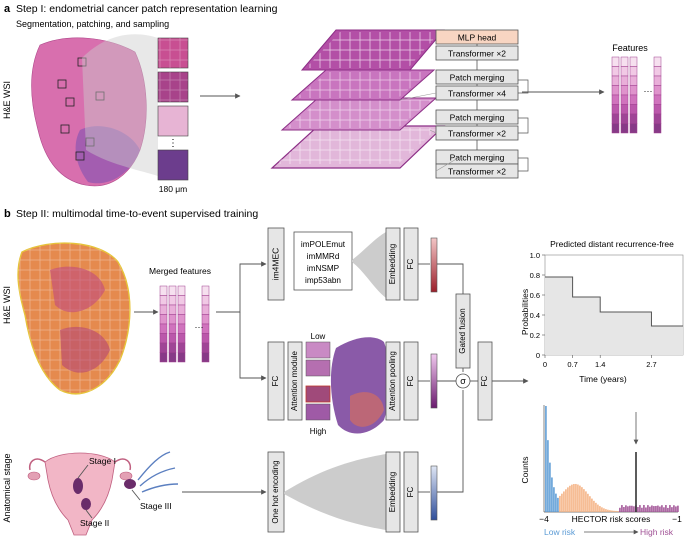 Image resolution: width=685 pixels, height=547 pixels. What do you see at coordinates (538, 355) in the screenshot?
I see `km-ytick-label-0: 0` at bounding box center [538, 355].